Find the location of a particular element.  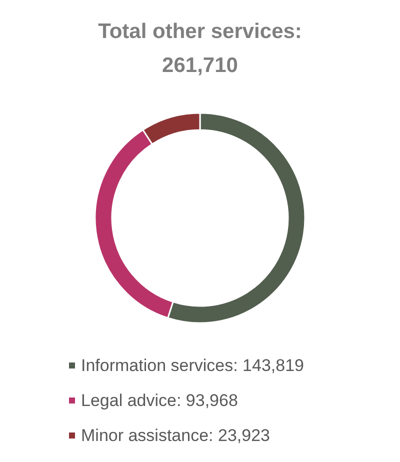

legend-label: Information services: 143,819 is located at coordinates (192, 365).